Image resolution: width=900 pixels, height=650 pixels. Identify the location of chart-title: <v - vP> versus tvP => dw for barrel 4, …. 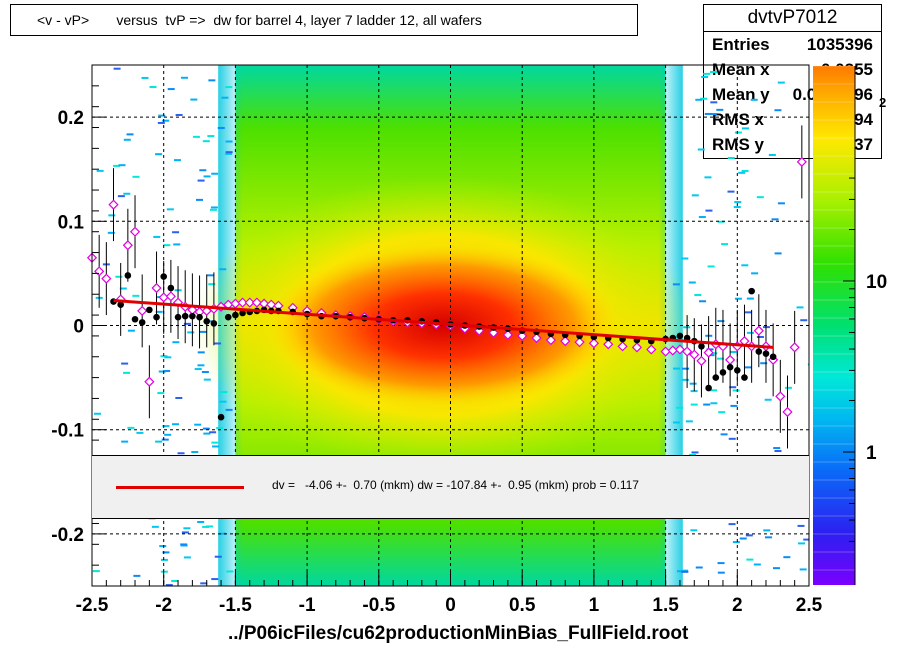
(324, 20).